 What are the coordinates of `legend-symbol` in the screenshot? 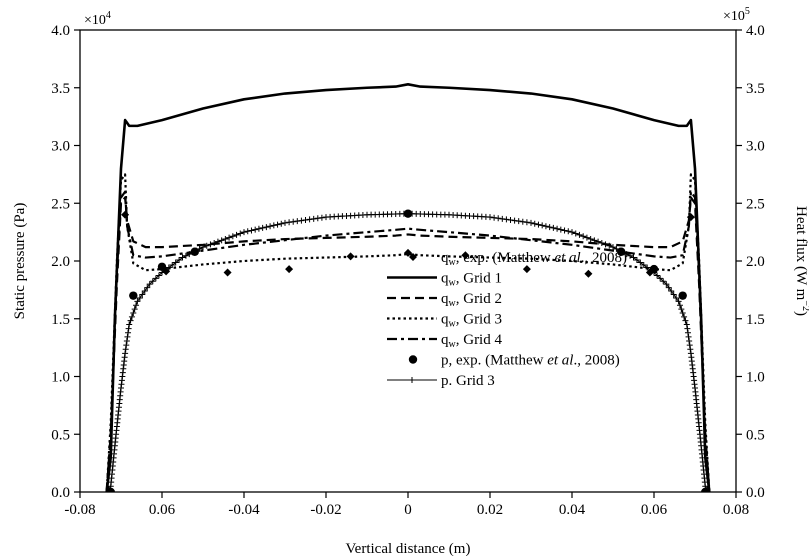 It's located at (413, 257).